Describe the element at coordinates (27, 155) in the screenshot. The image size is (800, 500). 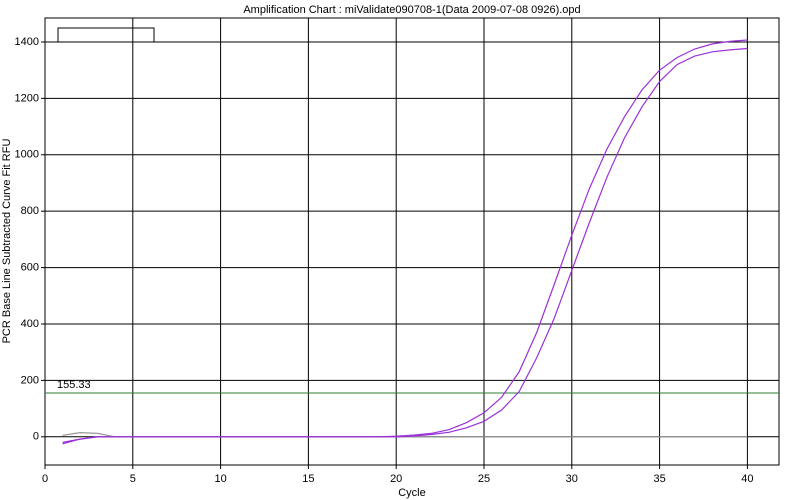
I see `y-tick-label: 1000` at that location.